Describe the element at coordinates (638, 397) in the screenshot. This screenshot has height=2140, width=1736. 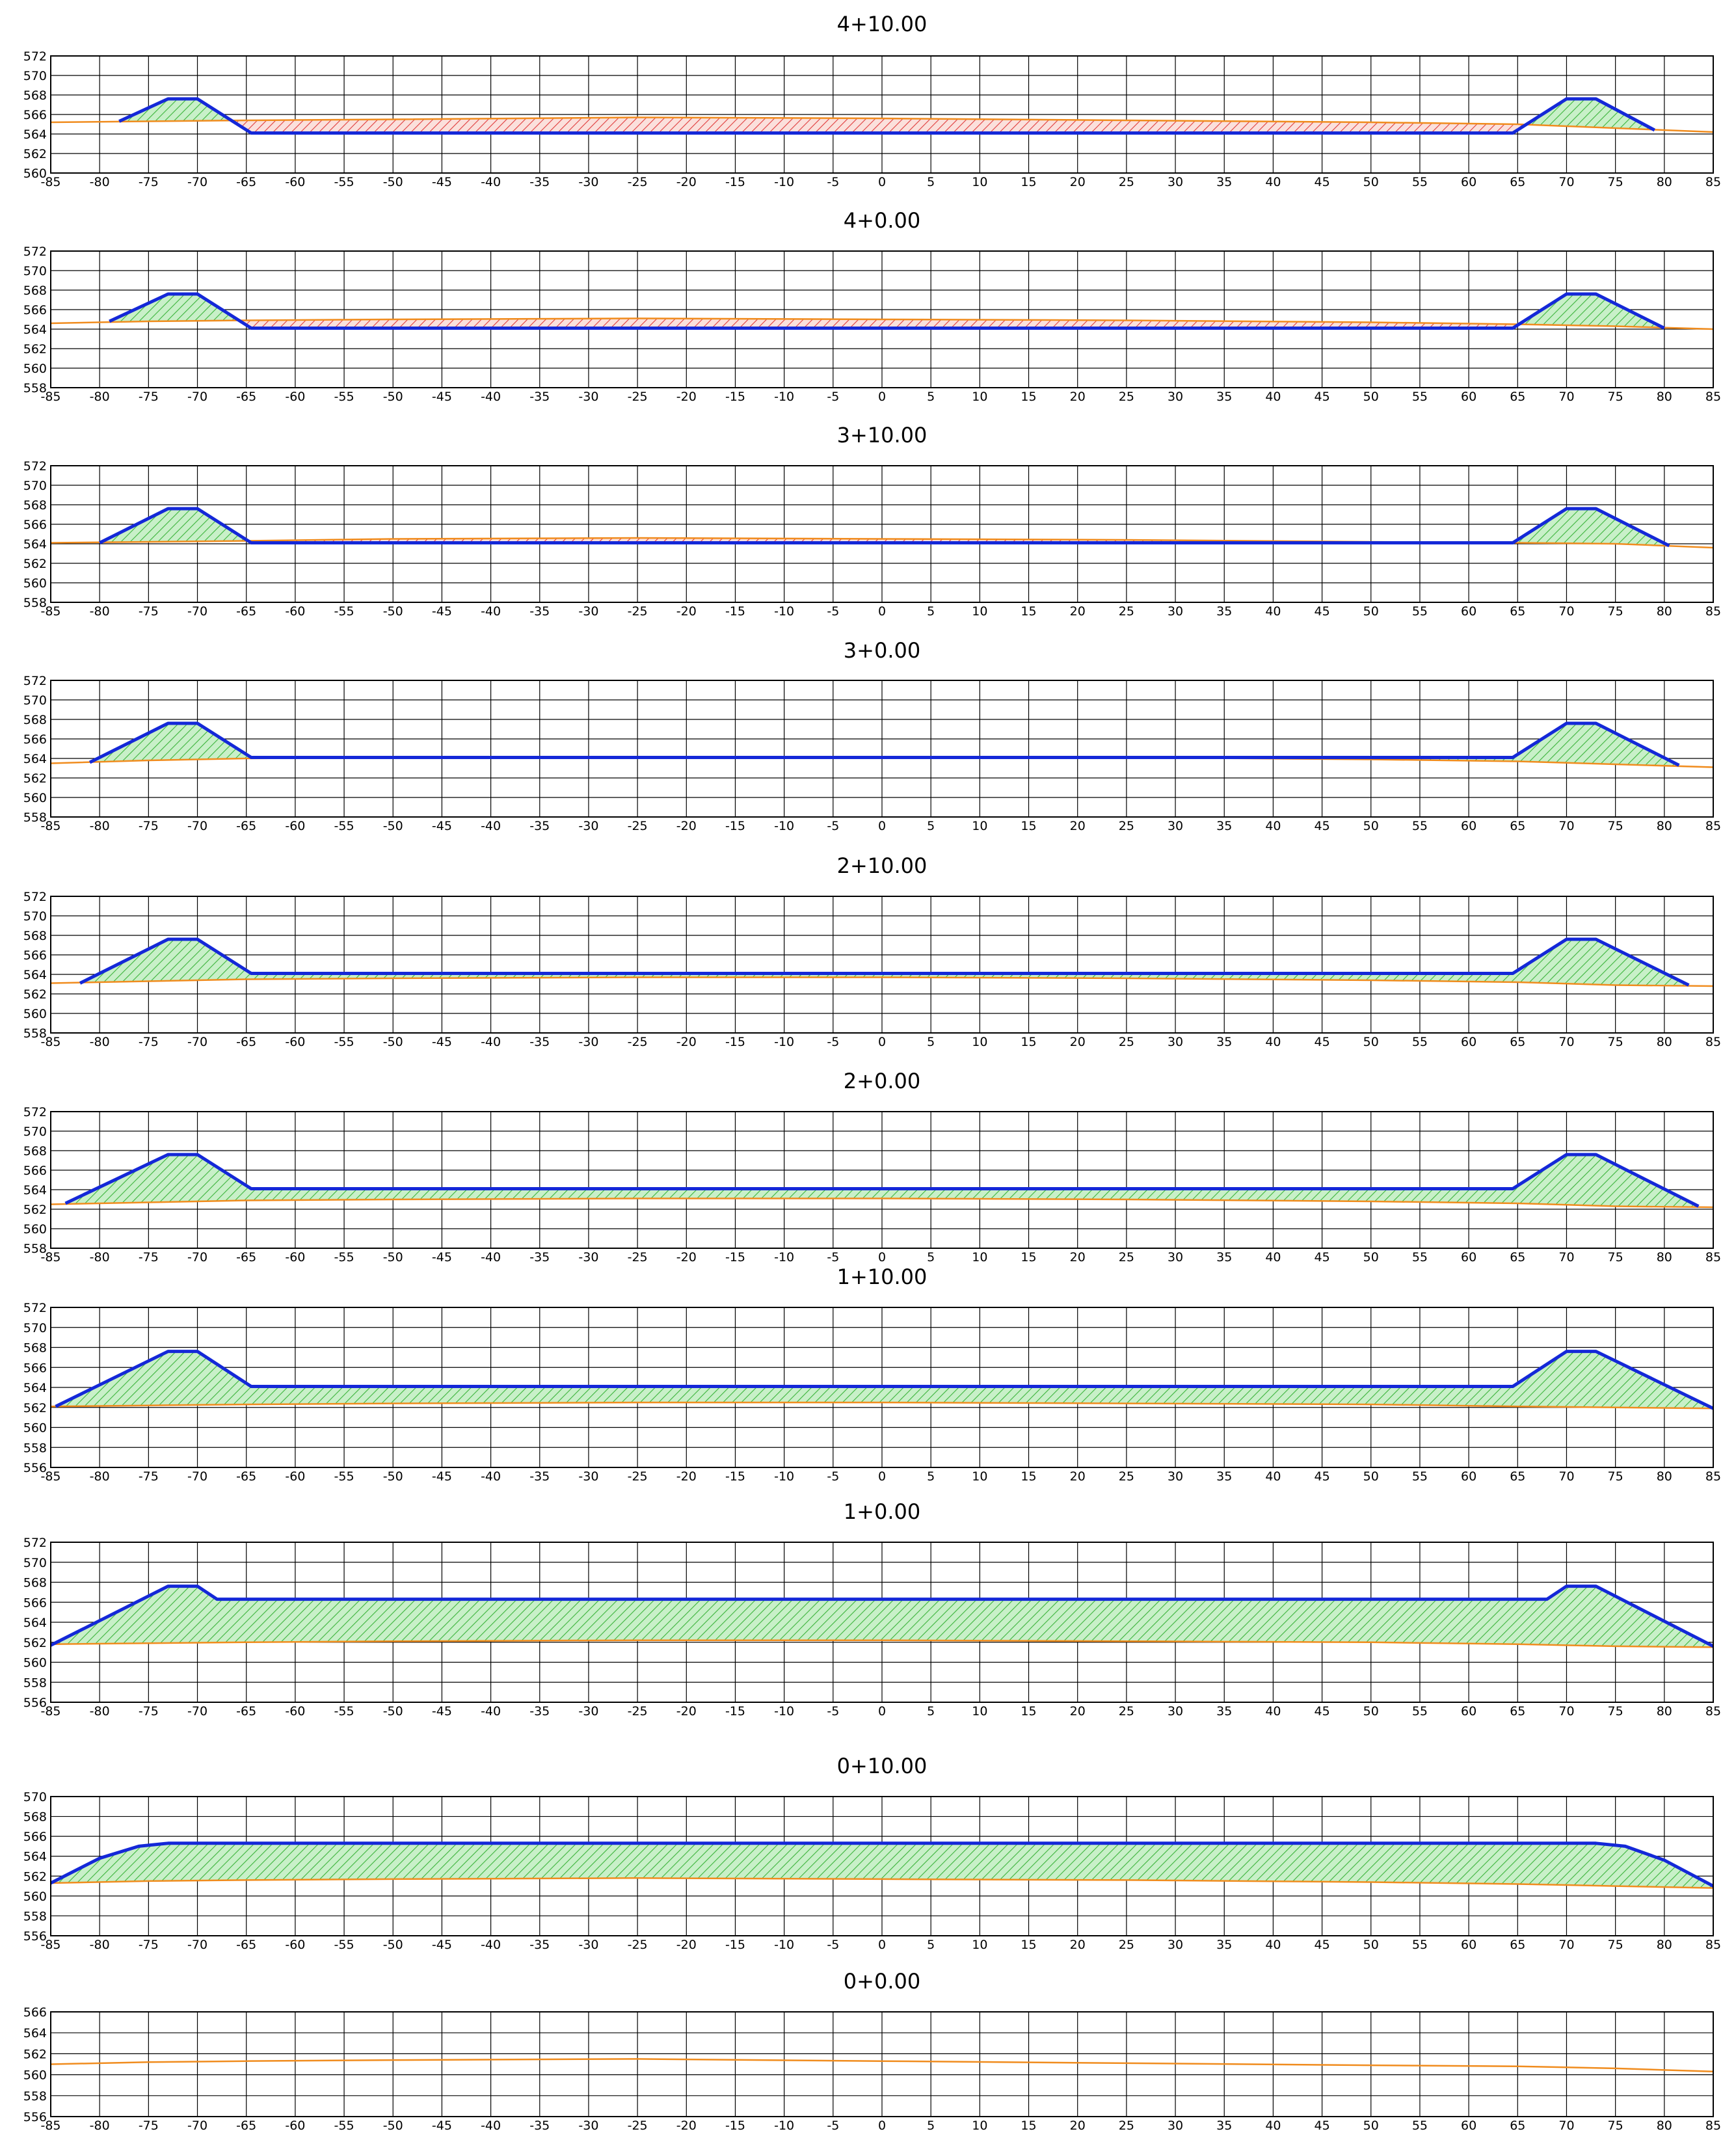
I see `x-tick-label: -25` at that location.